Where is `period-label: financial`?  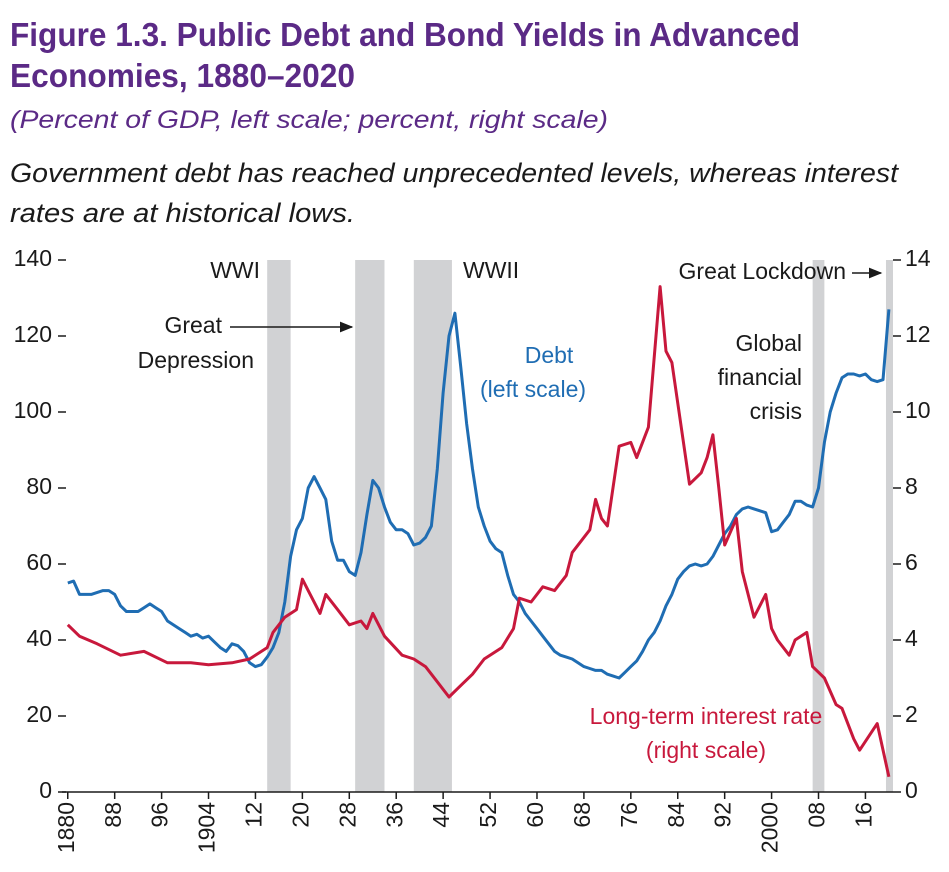
period-label: financial is located at coordinates (760, 377).